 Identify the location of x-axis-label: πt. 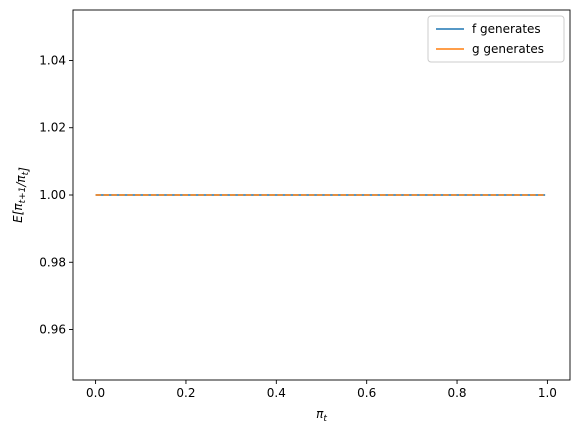
(321, 415).